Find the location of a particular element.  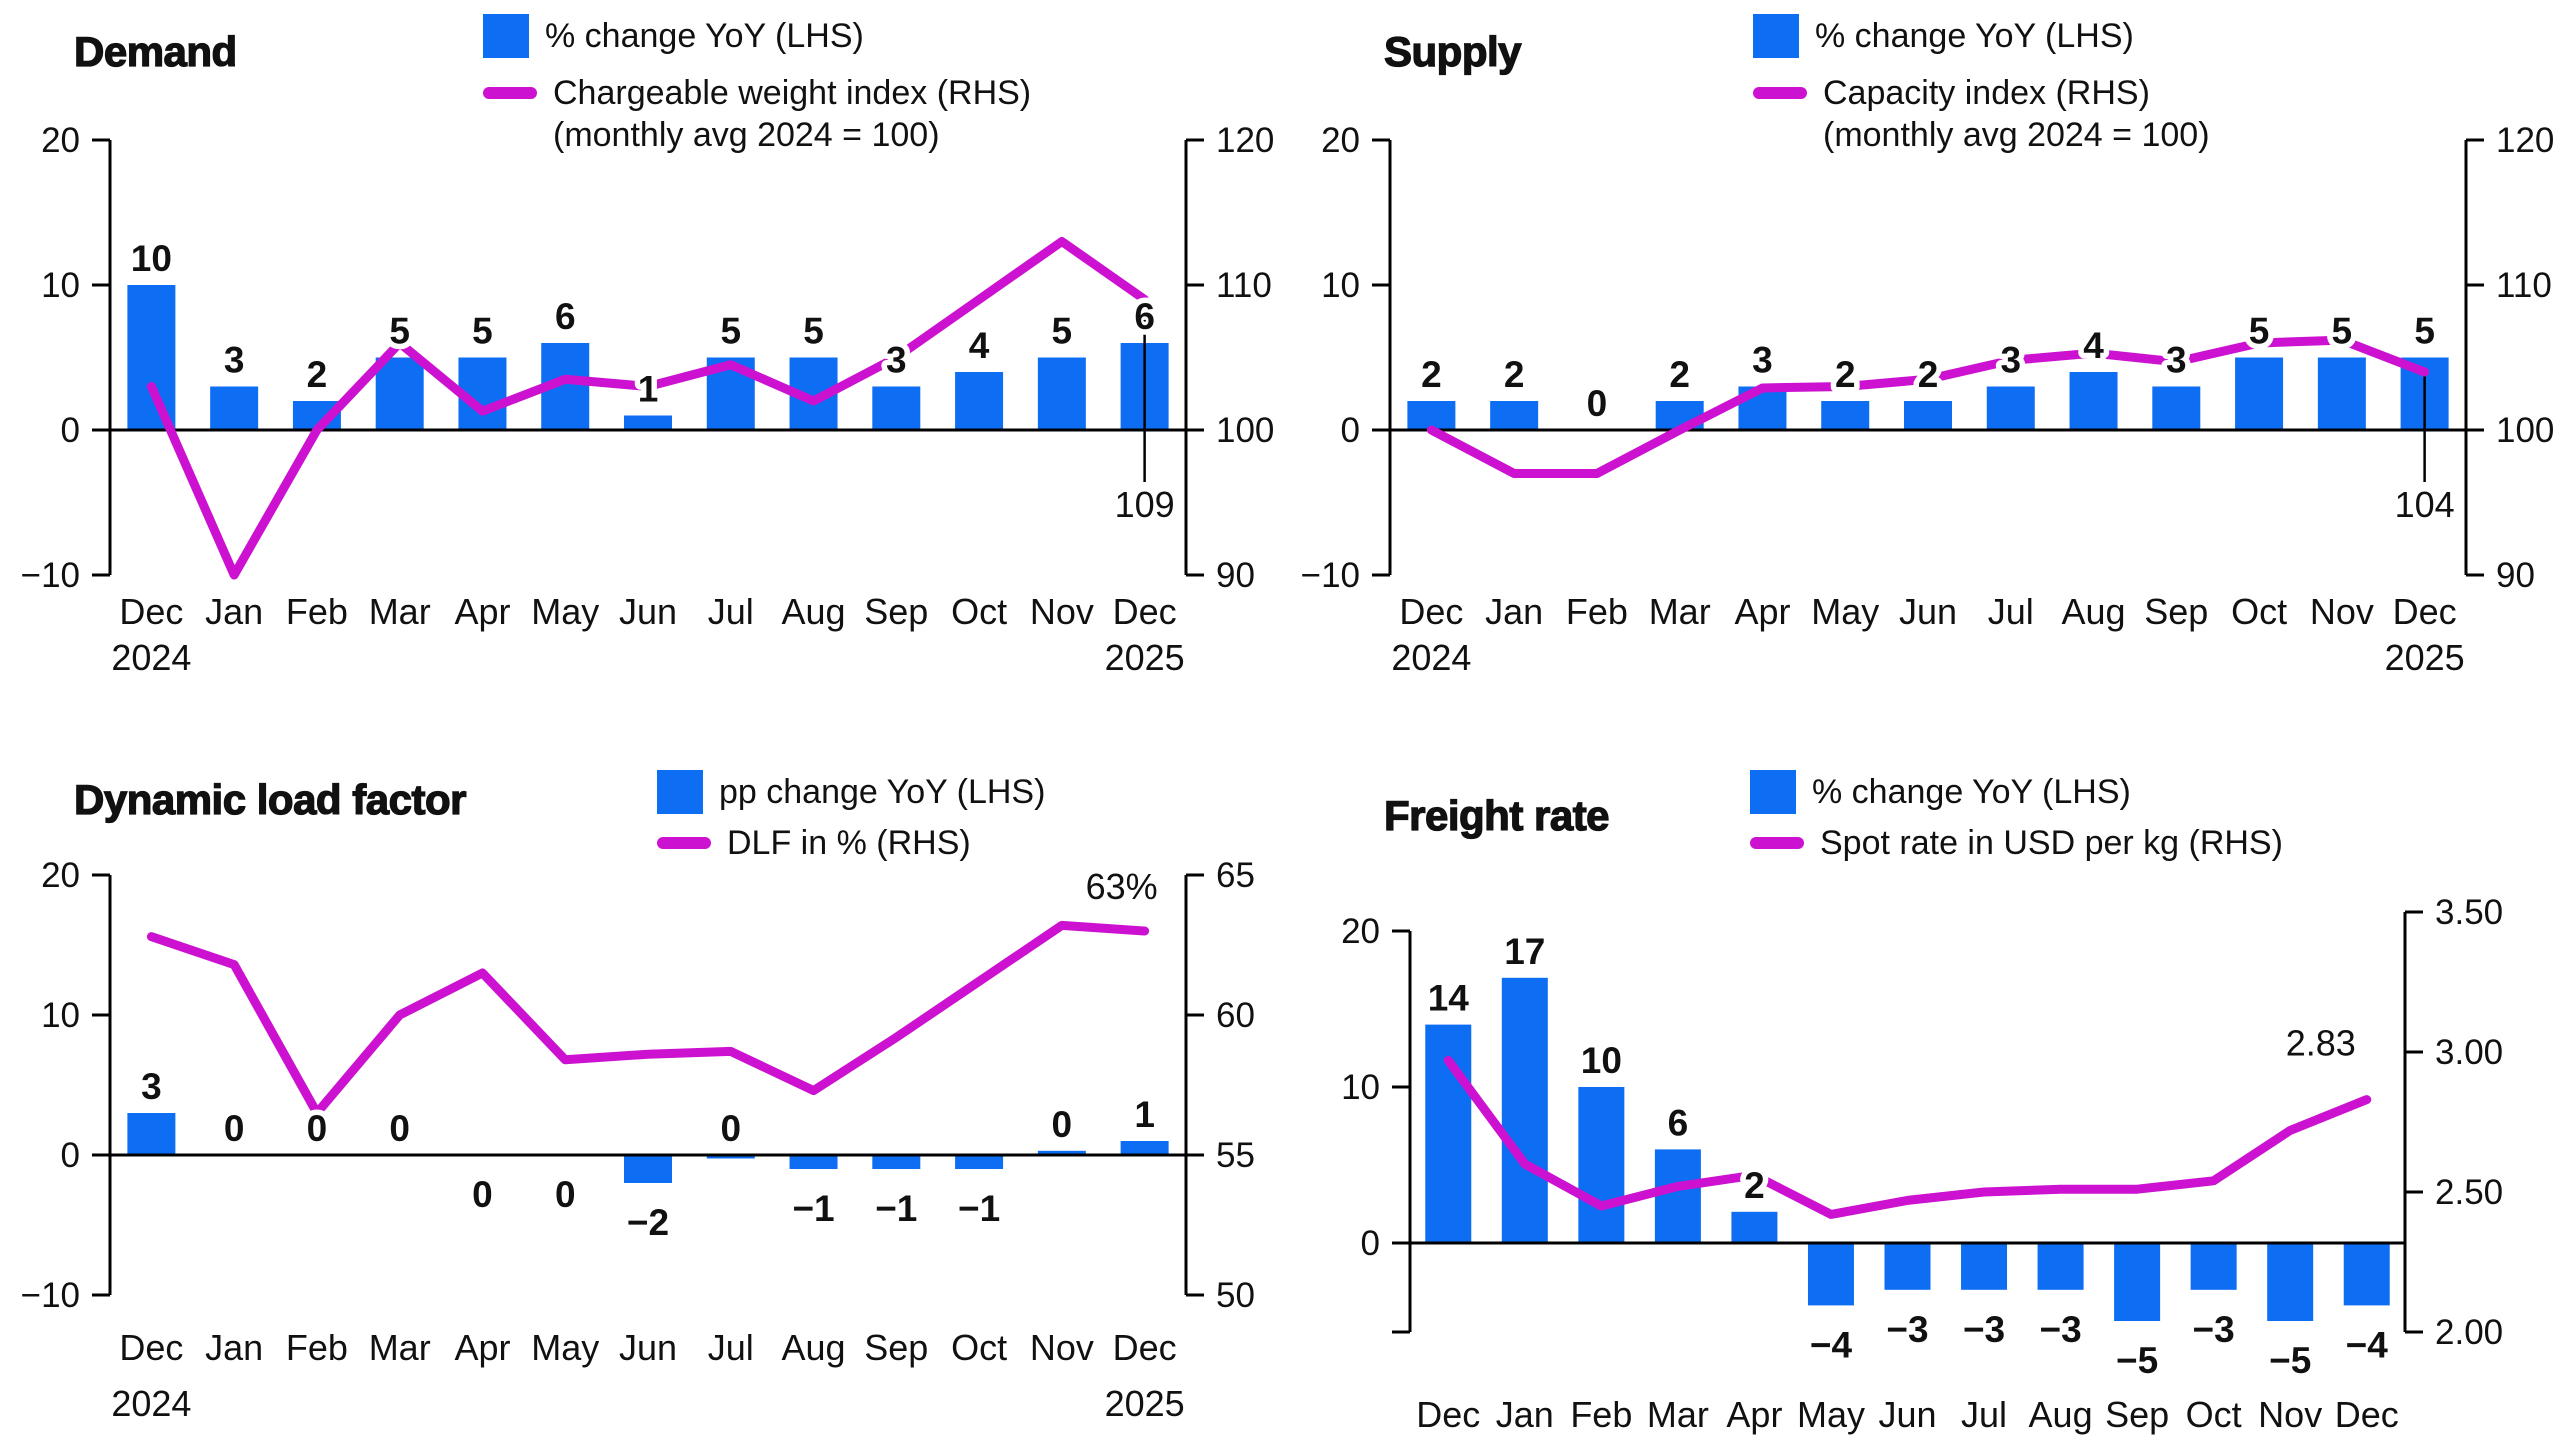

bar-value-label: 3 is located at coordinates (2010, 360).